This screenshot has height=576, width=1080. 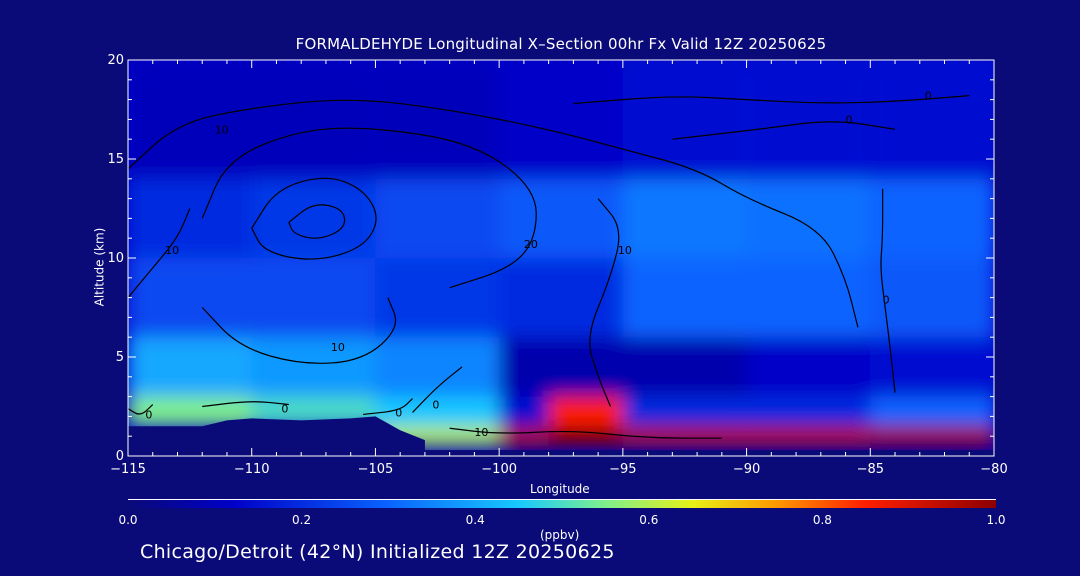 I want to click on colorbar-units: (ppbv), so click(x=560, y=535).